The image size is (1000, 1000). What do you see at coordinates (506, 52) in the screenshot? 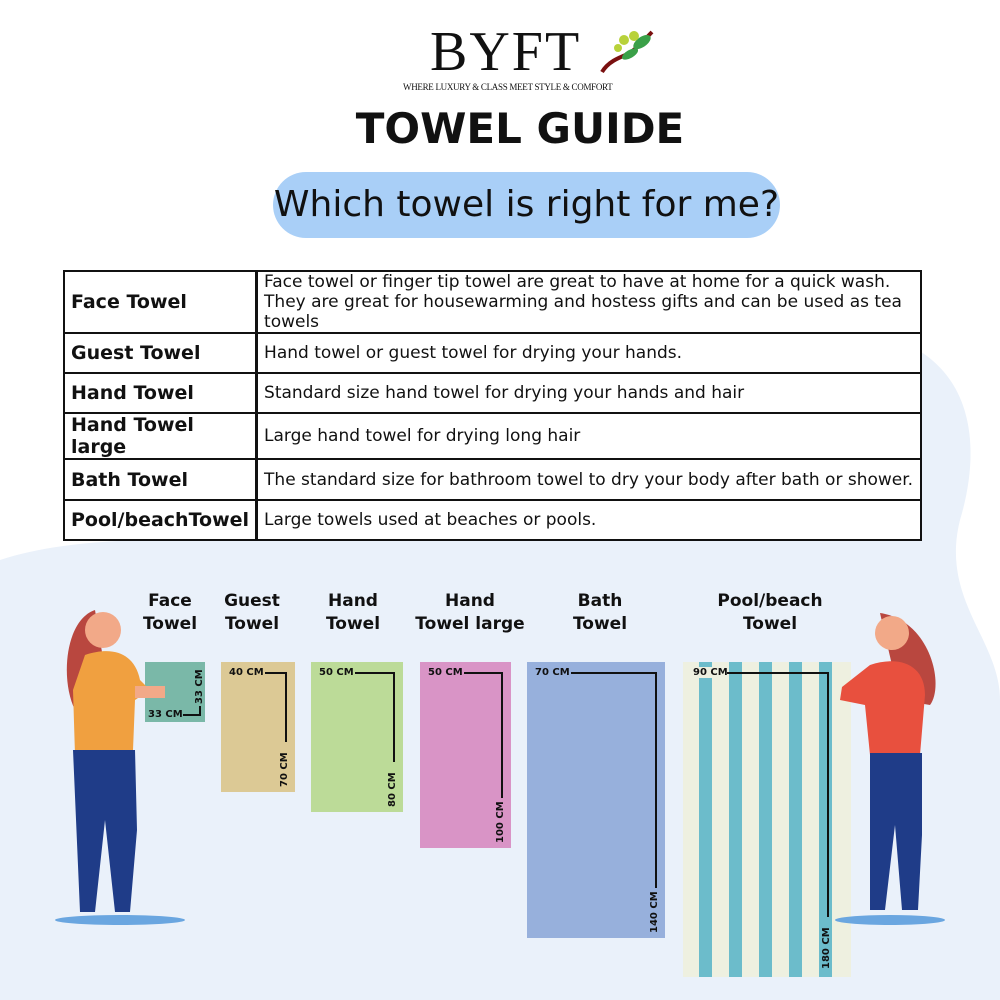
I see `brand-logo: BYFT` at bounding box center [506, 52].